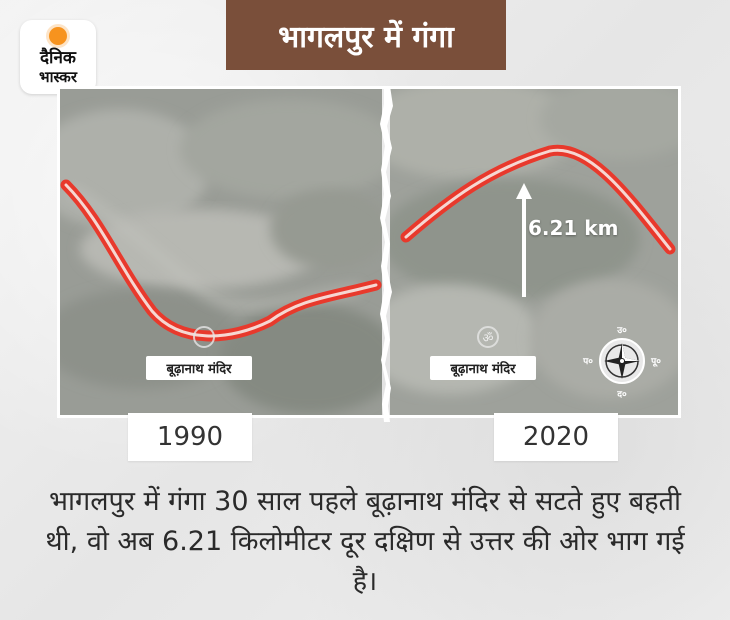 The height and width of the screenshot is (620, 730). I want to click on logo-line-2: भास्कर, so click(58, 77).